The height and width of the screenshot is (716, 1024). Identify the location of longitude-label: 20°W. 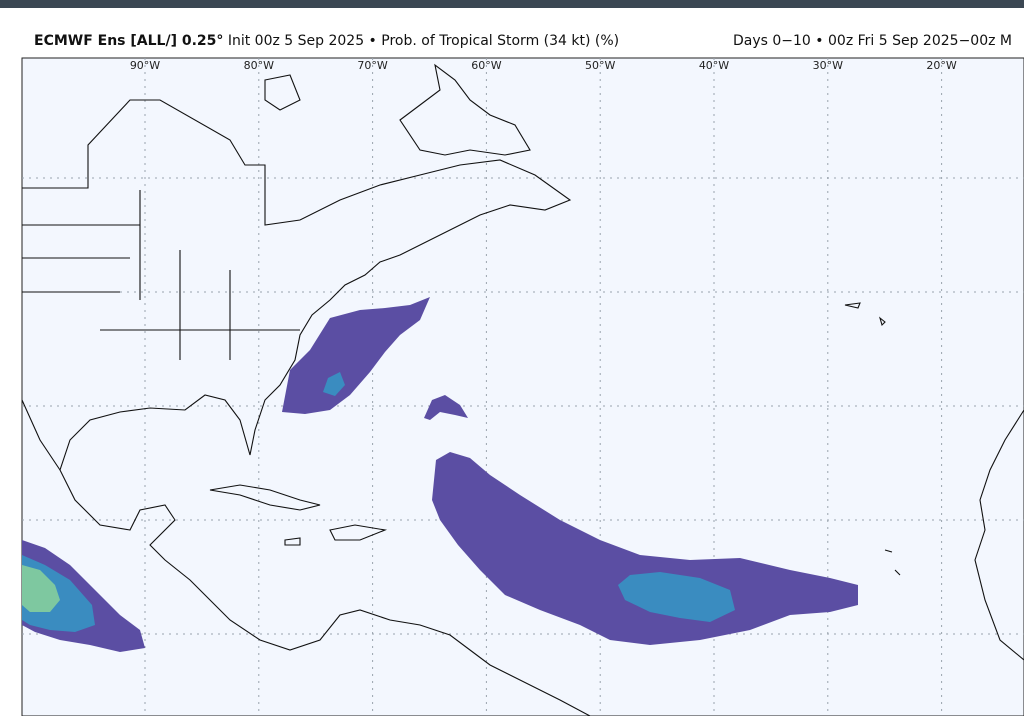
(941, 65).